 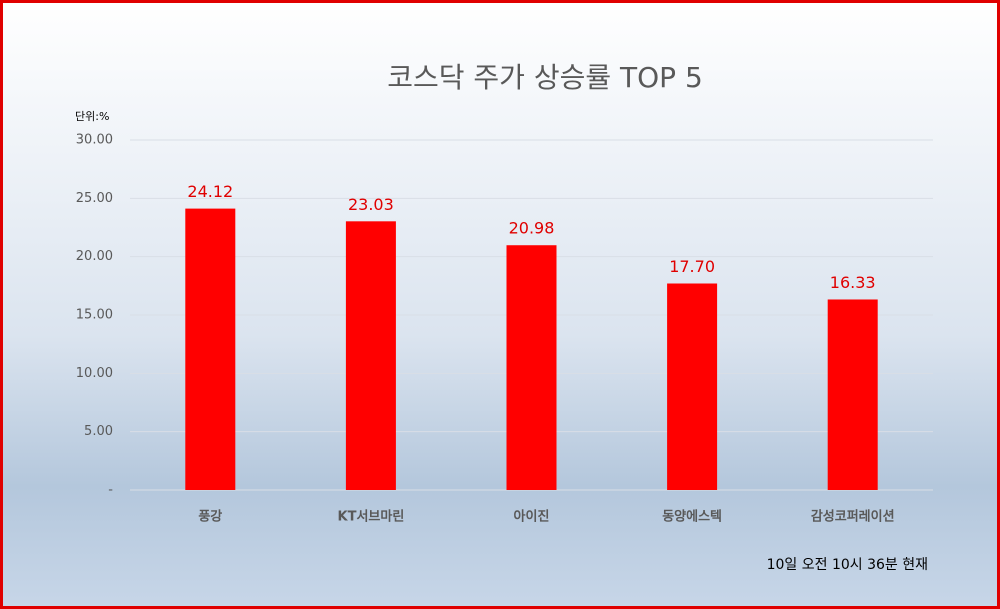 What do you see at coordinates (532, 228) in the screenshot?
I see `data-label: 20.98` at bounding box center [532, 228].